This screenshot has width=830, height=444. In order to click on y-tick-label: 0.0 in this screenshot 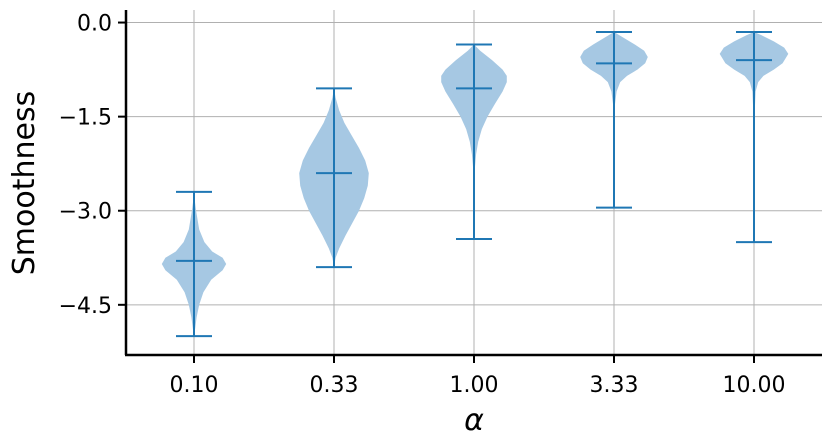, I will do `click(94, 24)`.